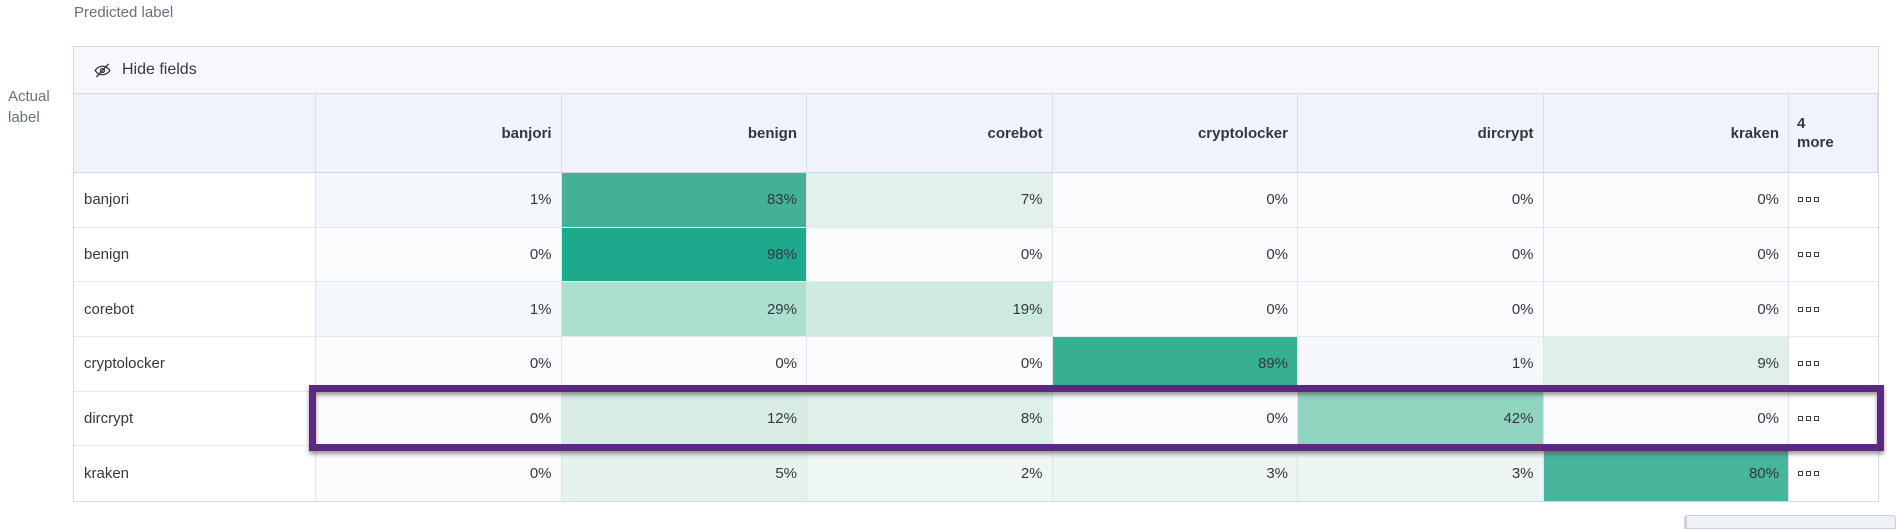 This screenshot has width=1896, height=529. Describe the element at coordinates (195, 133) in the screenshot. I see `corner-header-cell` at that location.